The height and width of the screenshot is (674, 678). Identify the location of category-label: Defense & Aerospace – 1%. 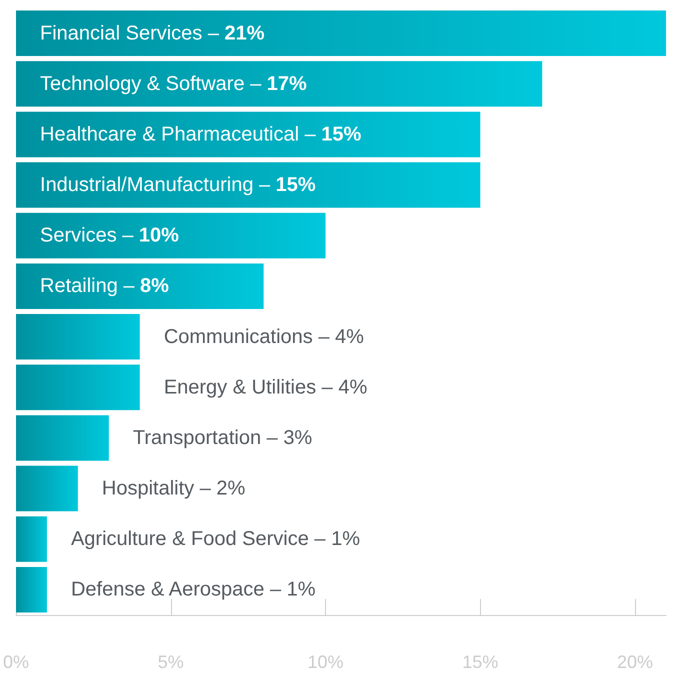
(193, 589).